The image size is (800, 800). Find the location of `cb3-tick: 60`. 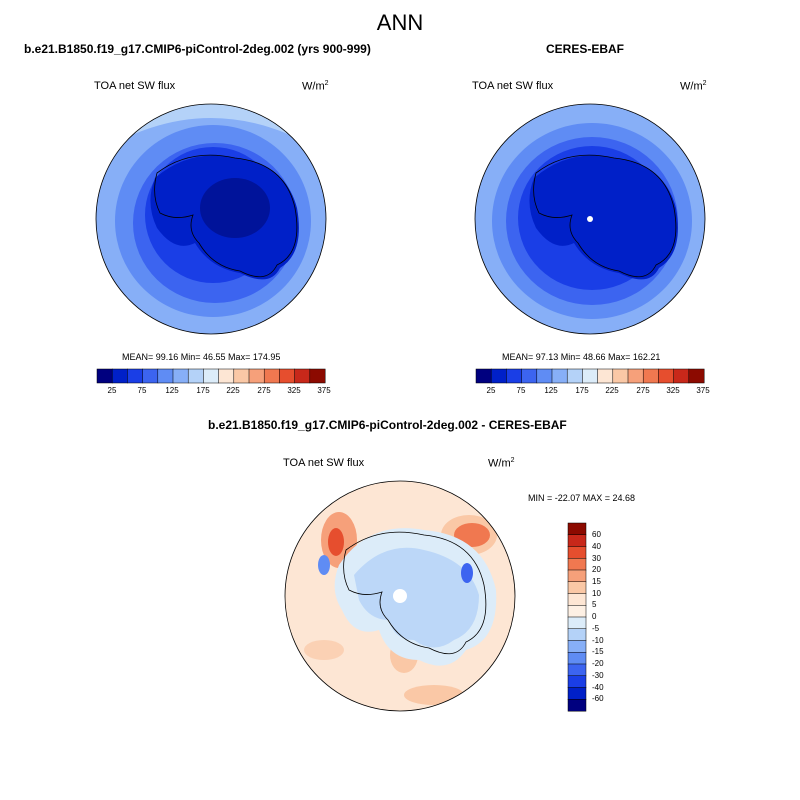

cb3-tick: 60 is located at coordinates (596, 534).